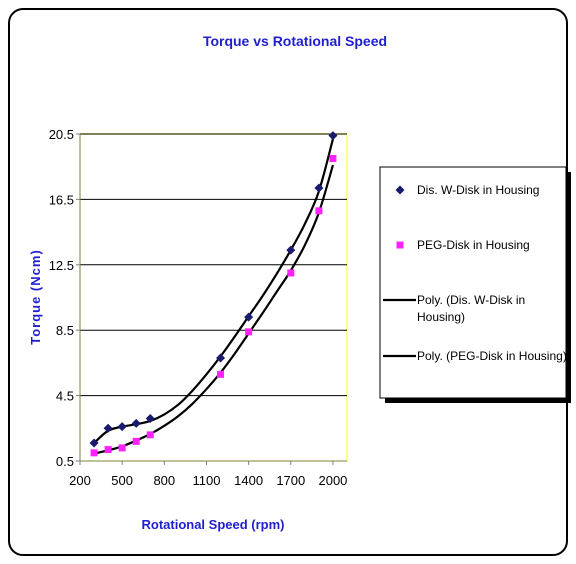  Describe the element at coordinates (206, 480) in the screenshot. I see `x-tick-label-3: 1100` at that location.